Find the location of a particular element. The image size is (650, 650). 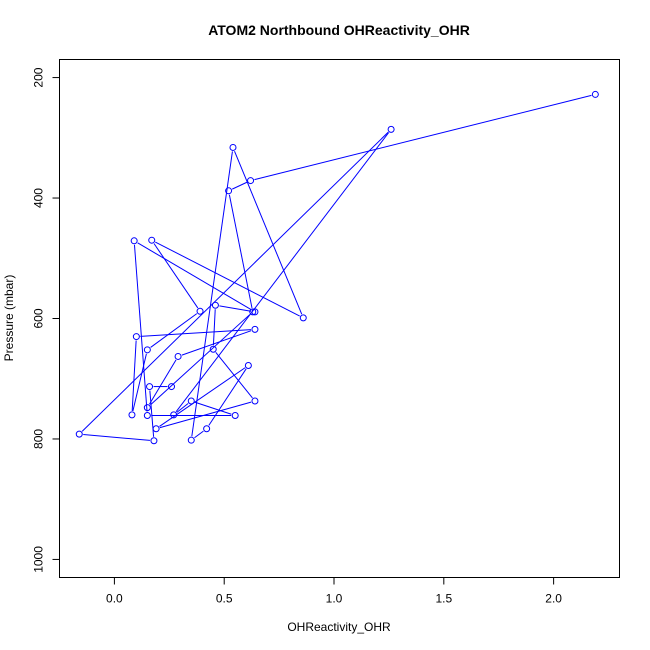

x-axis: 0.0 0.5 1.0 1.5 2.0 is located at coordinates (334, 591).